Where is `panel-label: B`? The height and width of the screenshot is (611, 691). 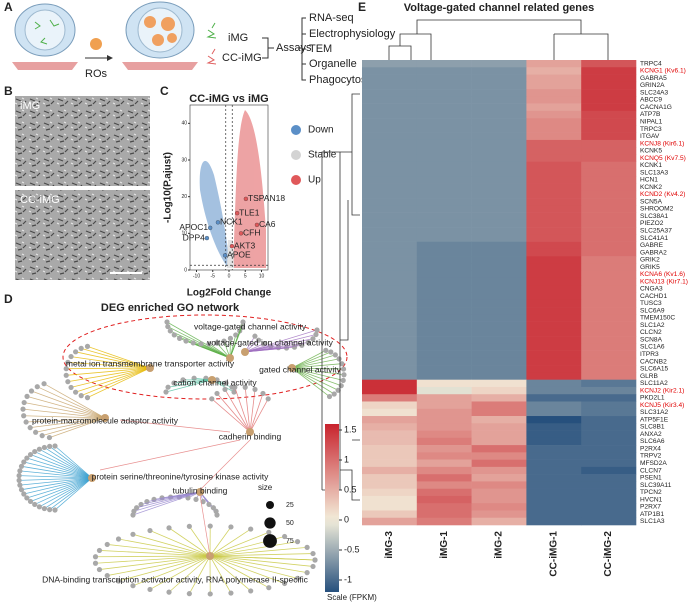
panel-label: B is located at coordinates (8, 91).